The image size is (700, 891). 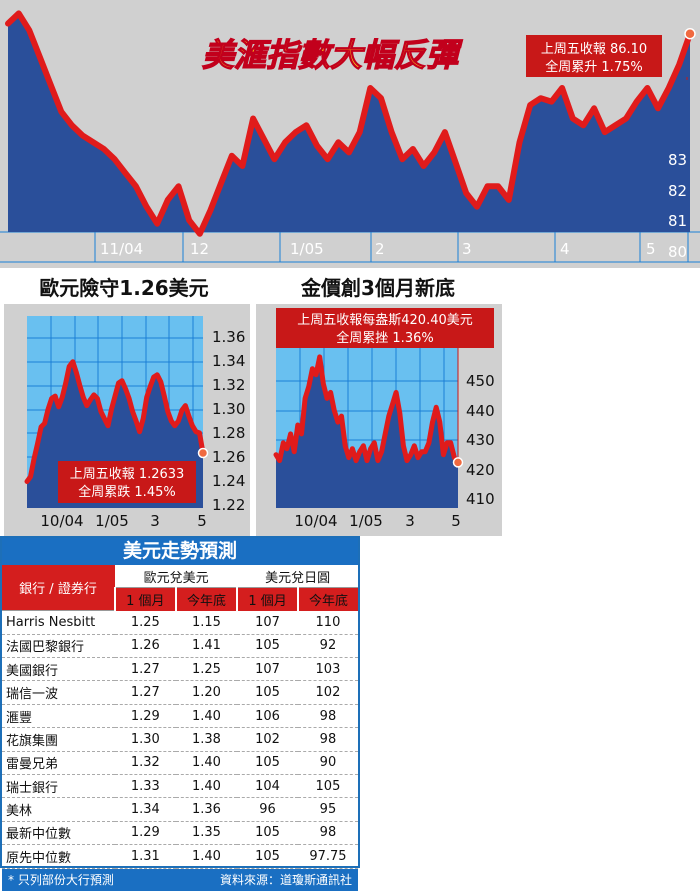 I want to click on y-tick-label: 1.36, so click(x=228, y=337).